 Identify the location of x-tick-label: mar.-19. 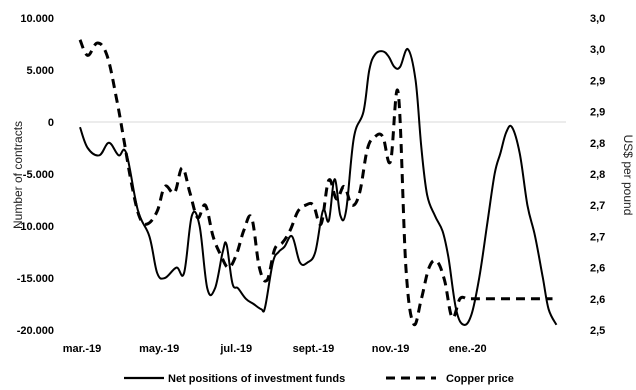
(82, 349).